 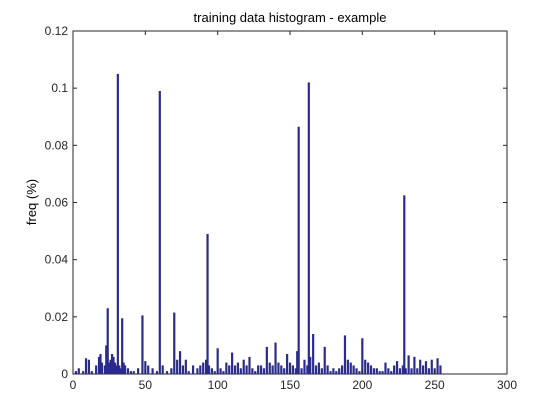 I want to click on y-tick-label: 0.02, so click(x=57, y=317).